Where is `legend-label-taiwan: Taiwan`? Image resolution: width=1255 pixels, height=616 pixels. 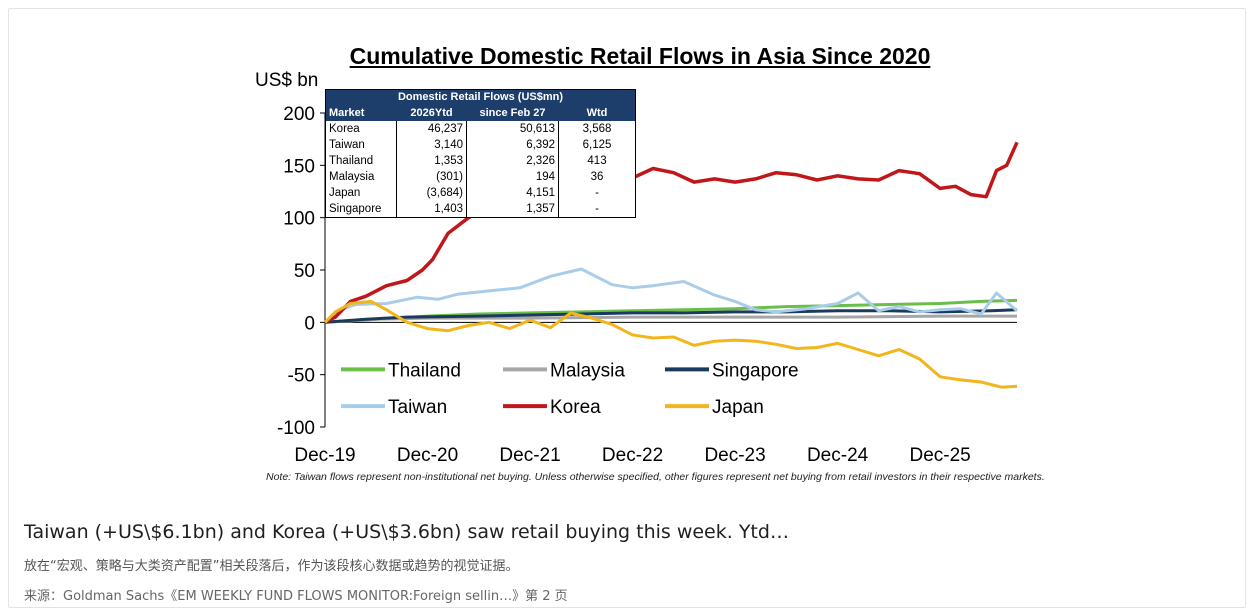 legend-label-taiwan: Taiwan is located at coordinates (417, 407).